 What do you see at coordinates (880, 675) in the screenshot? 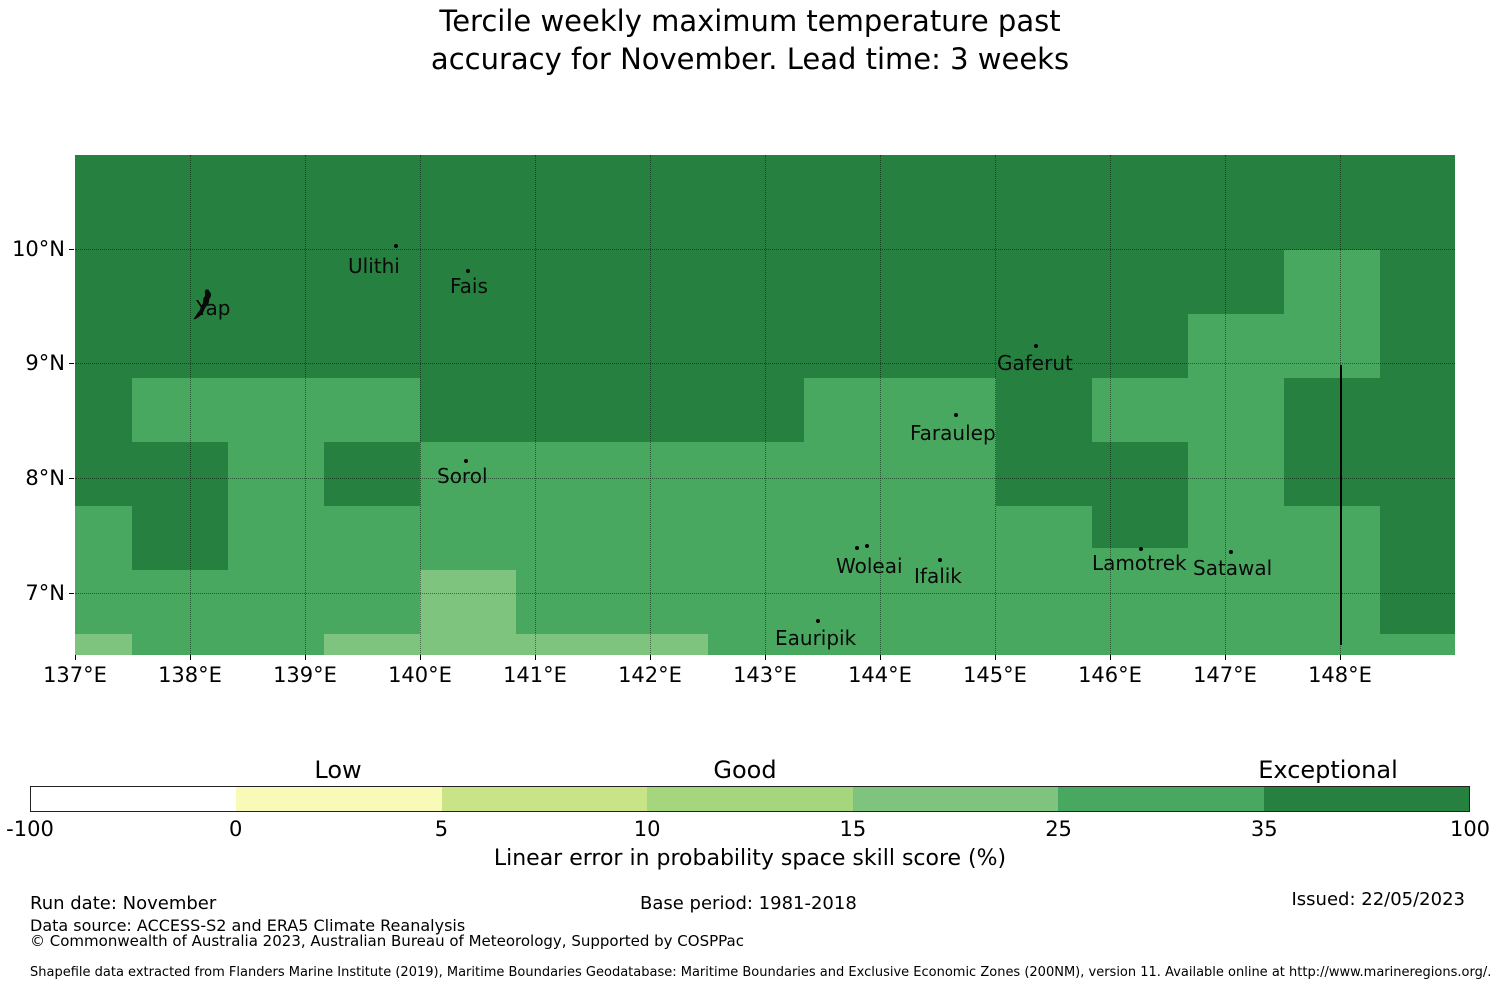
I see `x-tick-label: 144°E` at bounding box center [880, 675].